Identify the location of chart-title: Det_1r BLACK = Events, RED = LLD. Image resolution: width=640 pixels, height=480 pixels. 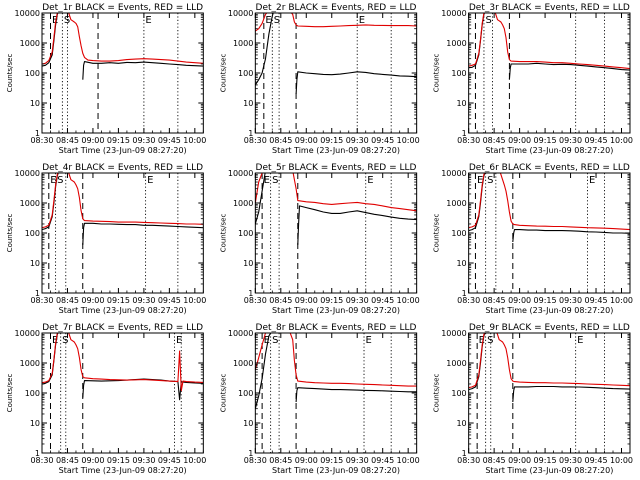
(122, 8).